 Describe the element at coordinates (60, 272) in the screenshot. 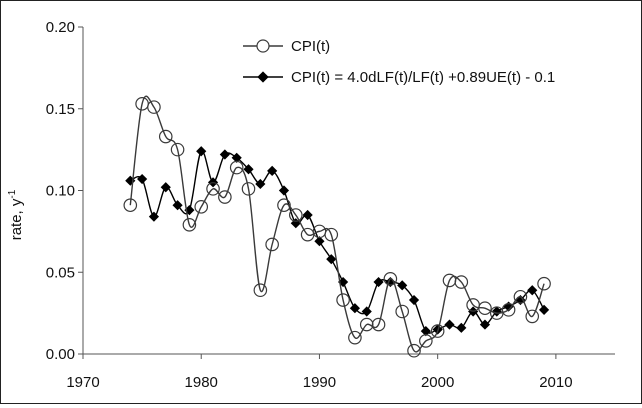

I see `y-tick-label: 0.05` at that location.